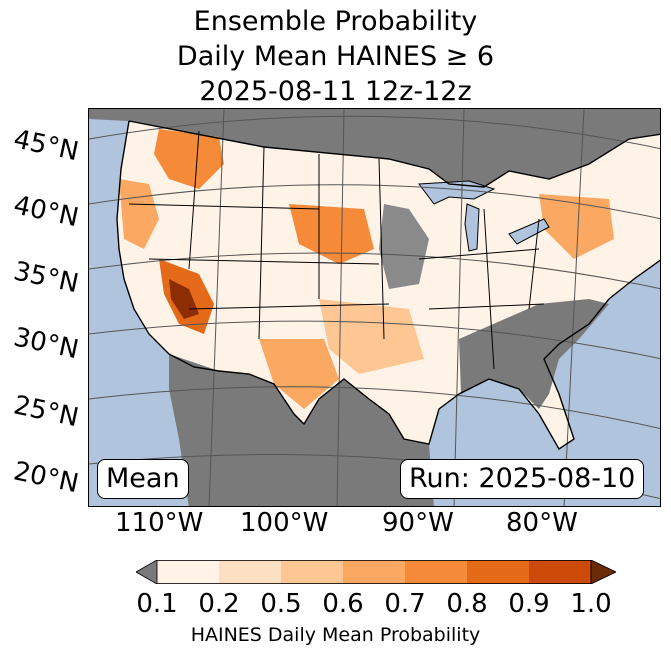 The image size is (671, 658). I want to click on high-prob-northeast, so click(576, 226).